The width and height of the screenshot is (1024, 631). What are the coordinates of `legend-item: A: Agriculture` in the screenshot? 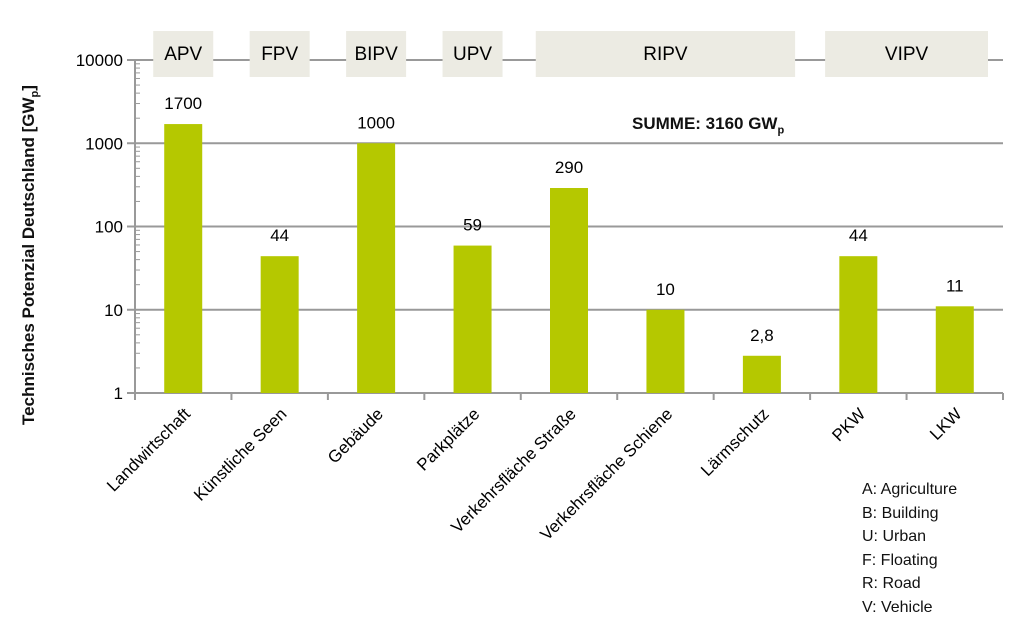 It's located at (910, 489).